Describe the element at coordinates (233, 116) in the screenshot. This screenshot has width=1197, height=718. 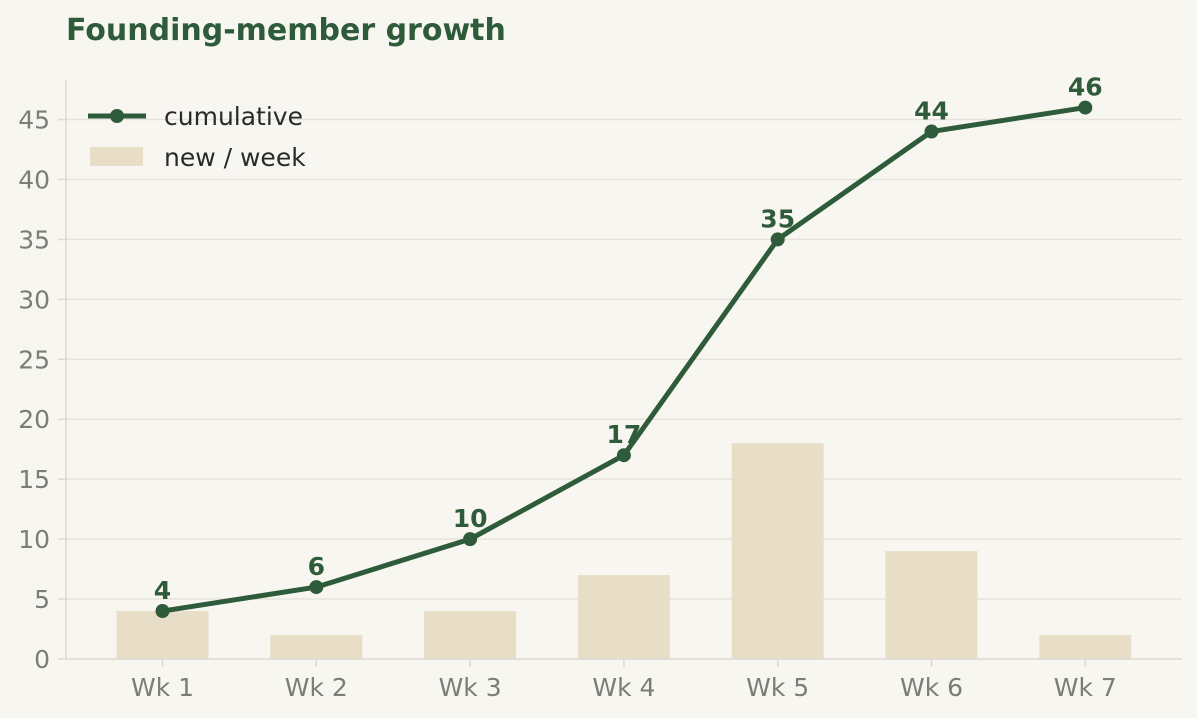
I see `legend-label-cumulative: cumulative` at that location.